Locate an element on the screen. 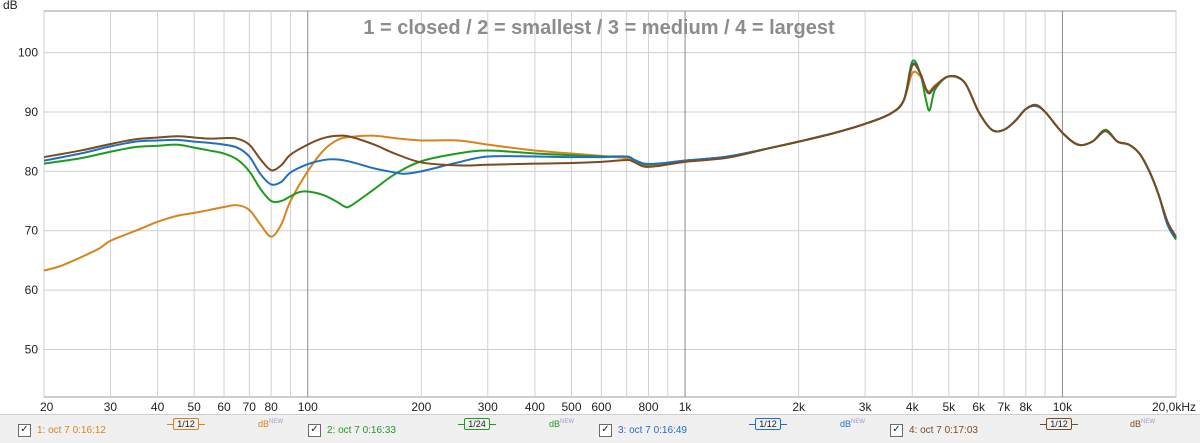 The height and width of the screenshot is (443, 1200). x-tick-label: 800 is located at coordinates (648, 407).